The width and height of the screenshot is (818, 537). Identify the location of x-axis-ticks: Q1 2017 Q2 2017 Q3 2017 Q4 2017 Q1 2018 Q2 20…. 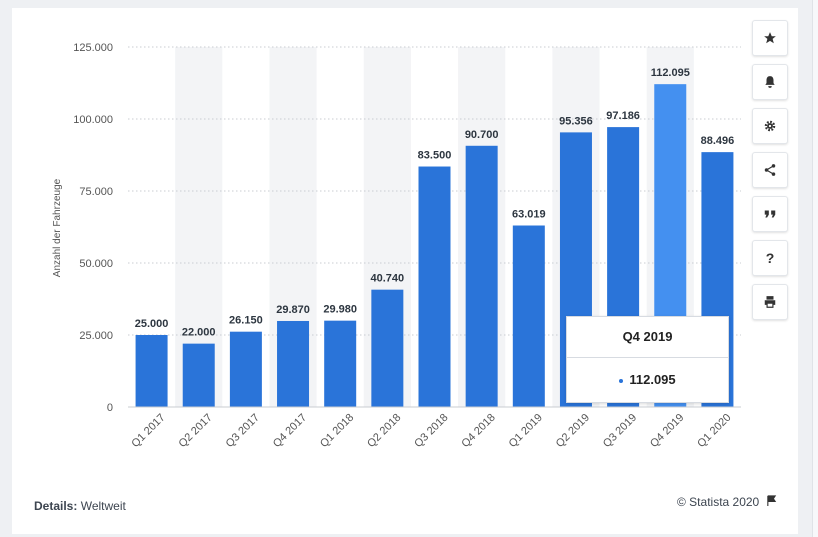
(431, 431).